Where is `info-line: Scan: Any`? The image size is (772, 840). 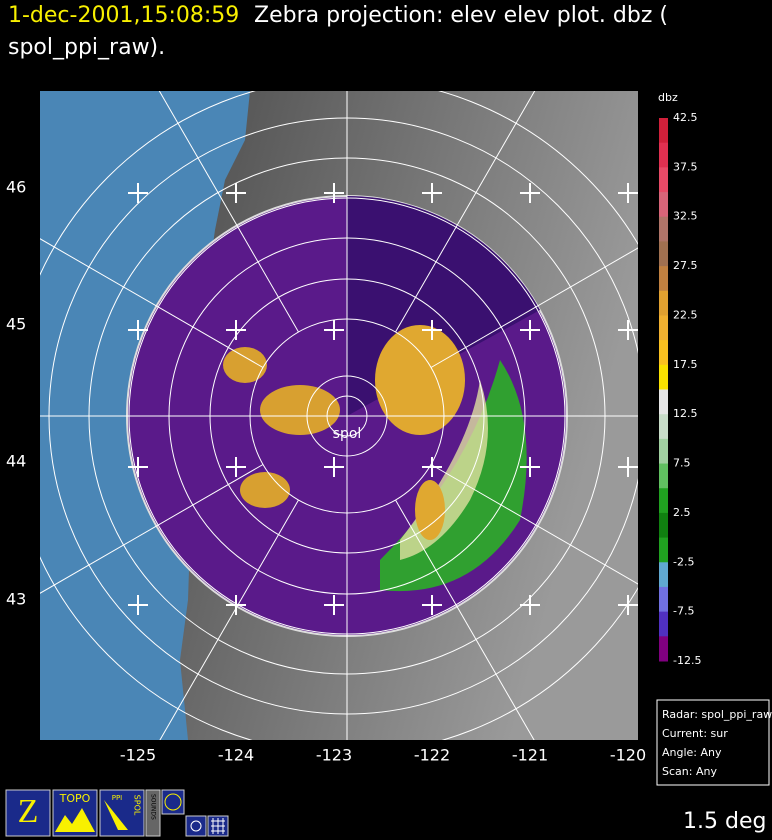 info-line: Scan: Any is located at coordinates (689, 771).